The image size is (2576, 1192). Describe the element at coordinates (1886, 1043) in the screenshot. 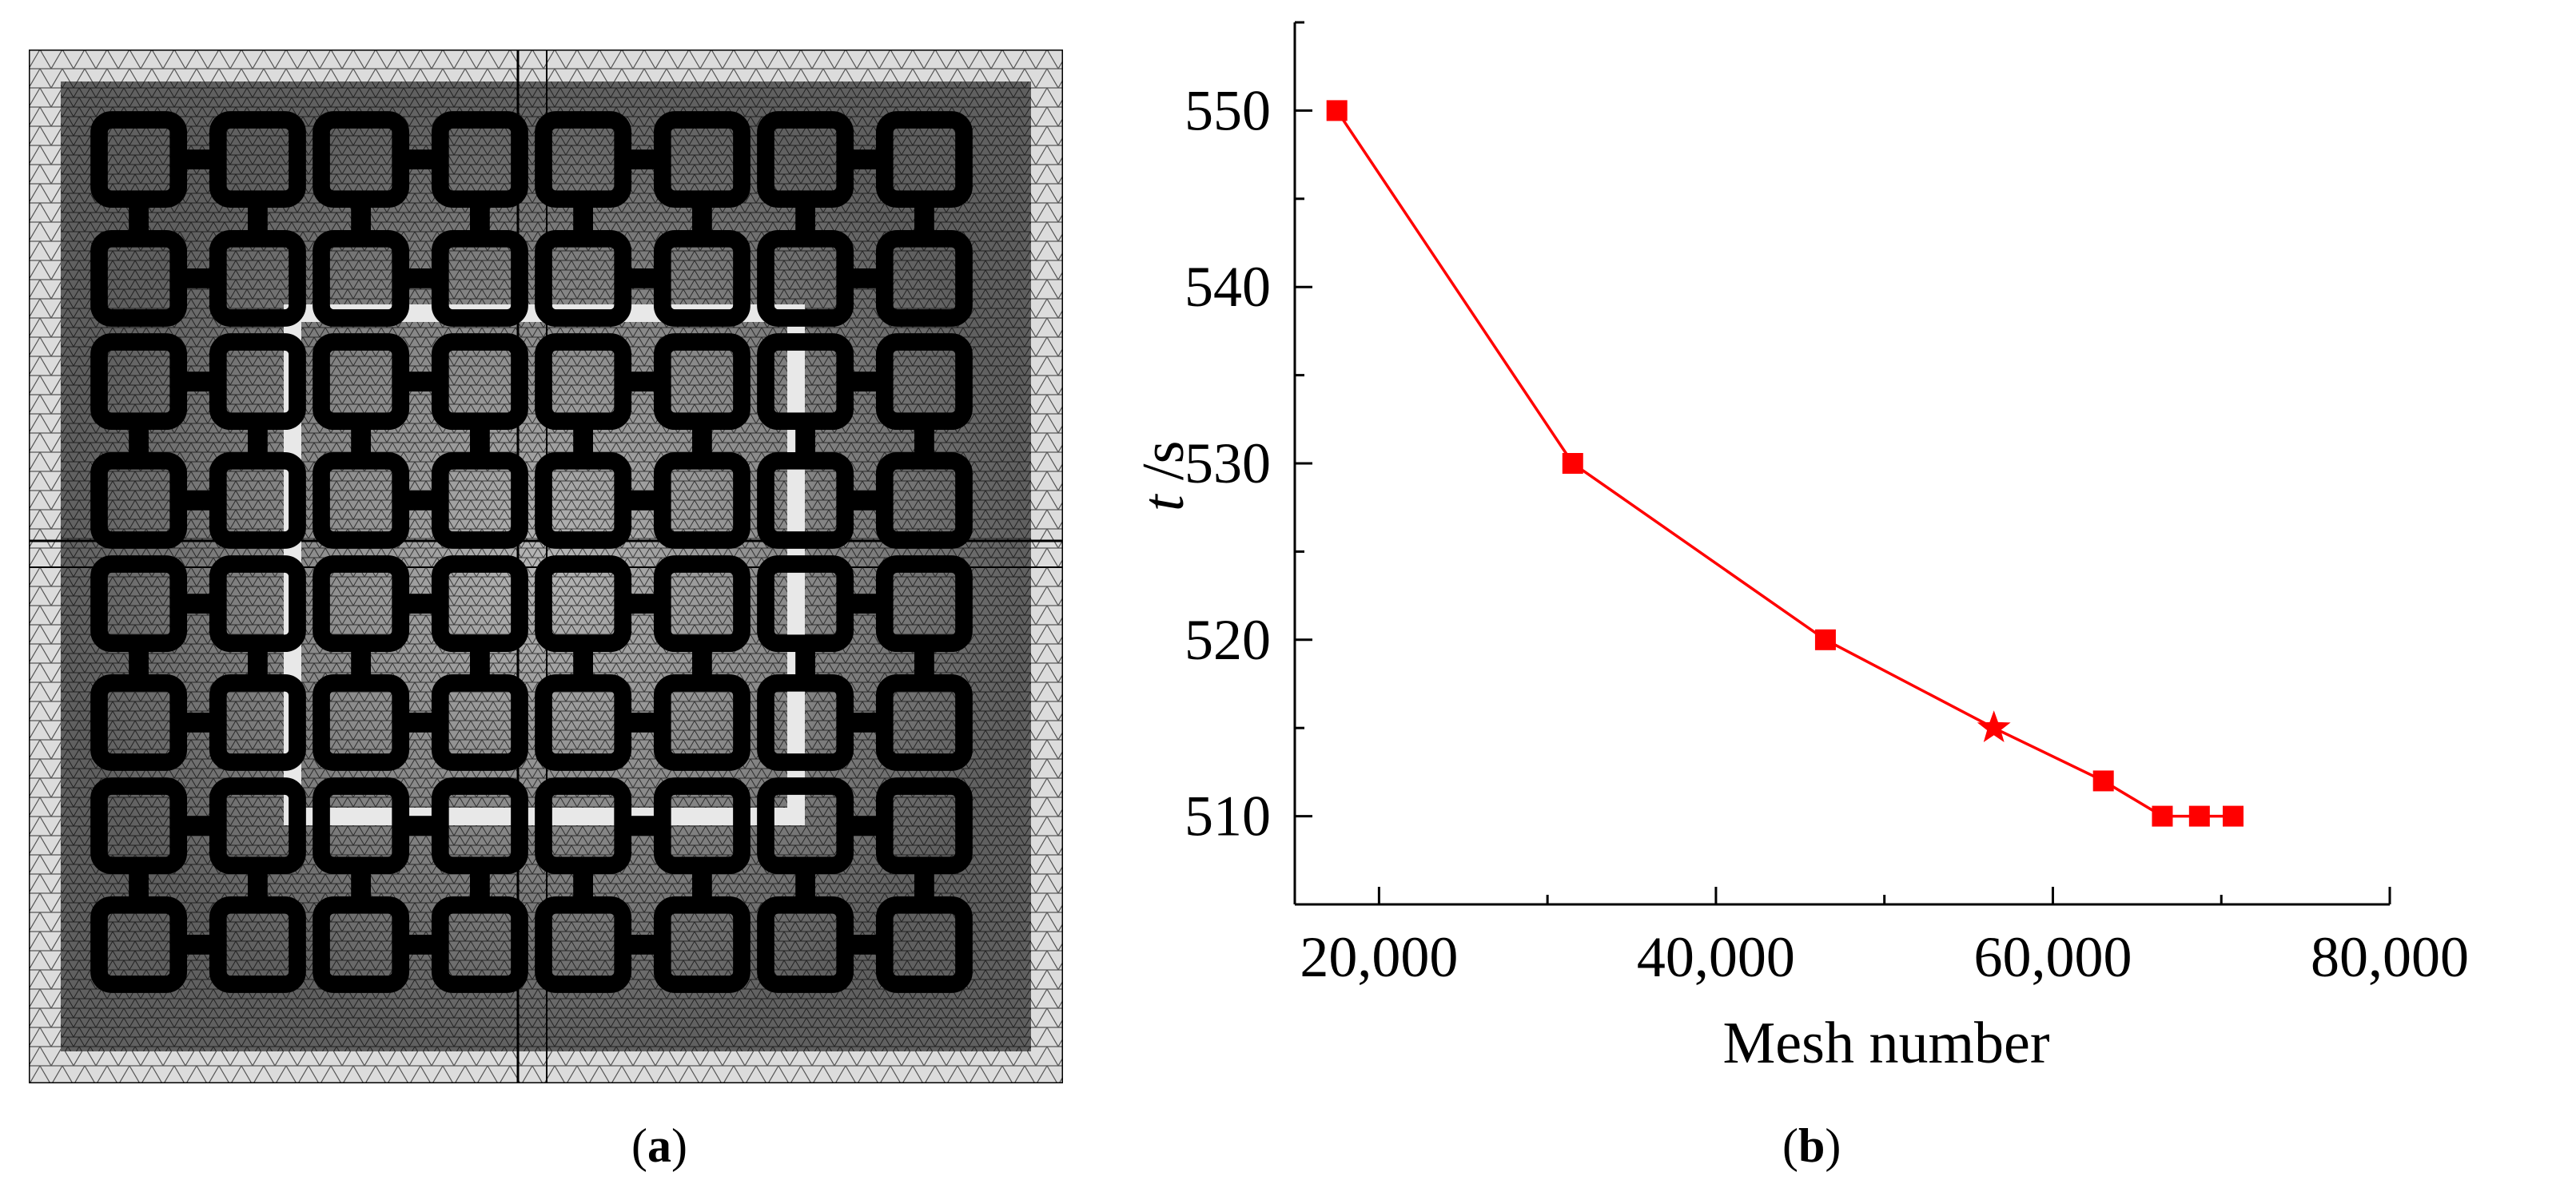

I see `x-axis-label: Mesh number` at that location.